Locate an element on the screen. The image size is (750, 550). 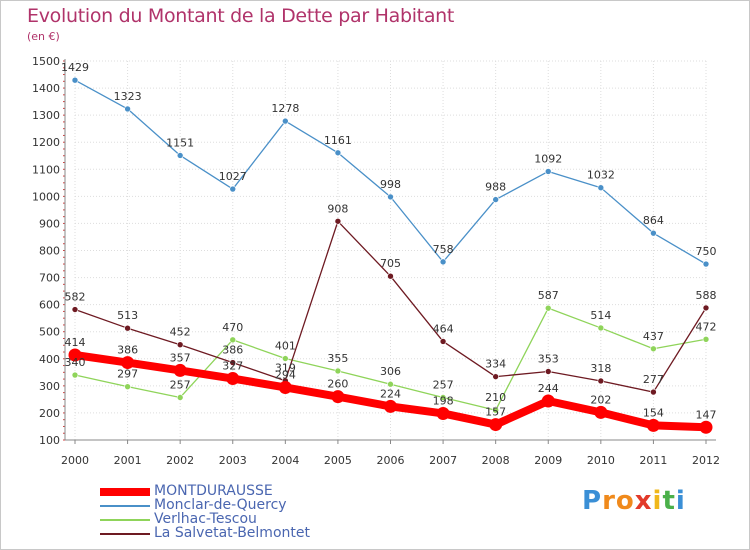
logo-letter: o is located at coordinates (625, 501).